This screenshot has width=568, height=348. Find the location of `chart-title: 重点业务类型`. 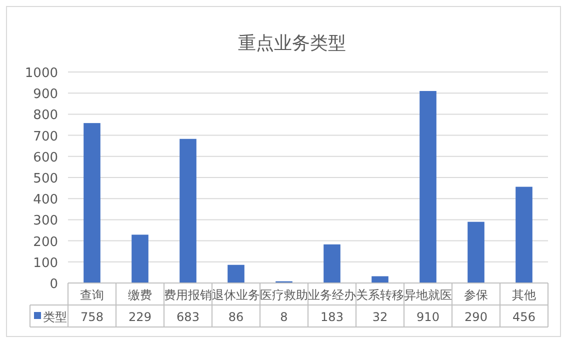

chart-title: 重点业务类型 is located at coordinates (292, 43).